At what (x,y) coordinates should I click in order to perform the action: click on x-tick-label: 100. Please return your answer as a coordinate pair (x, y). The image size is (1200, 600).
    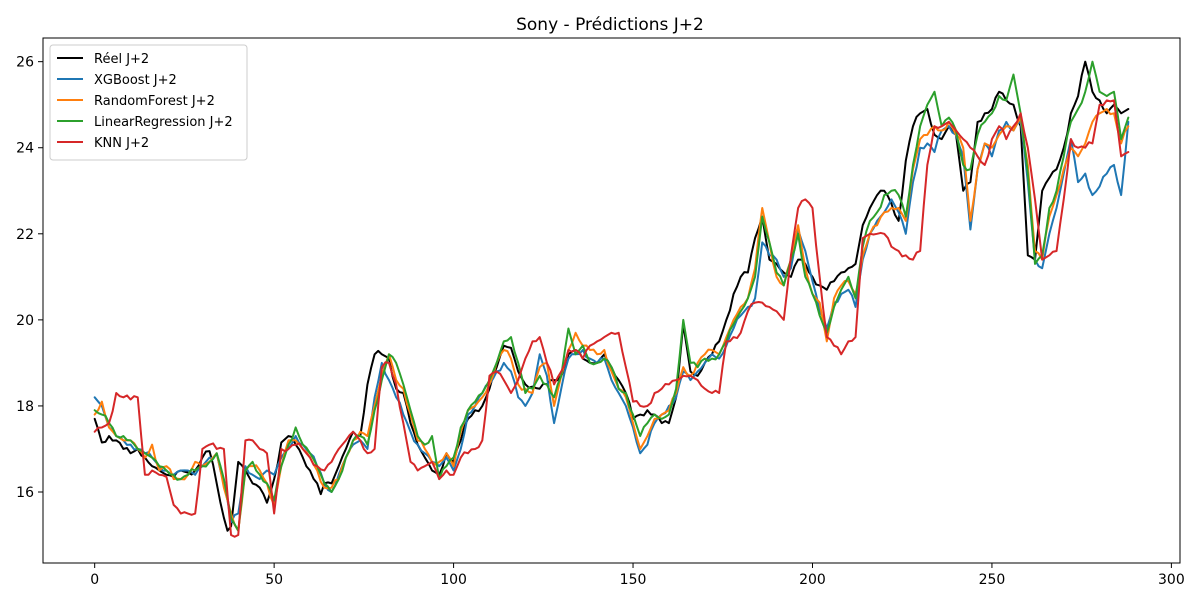
    Looking at the image, I should click on (453, 580).